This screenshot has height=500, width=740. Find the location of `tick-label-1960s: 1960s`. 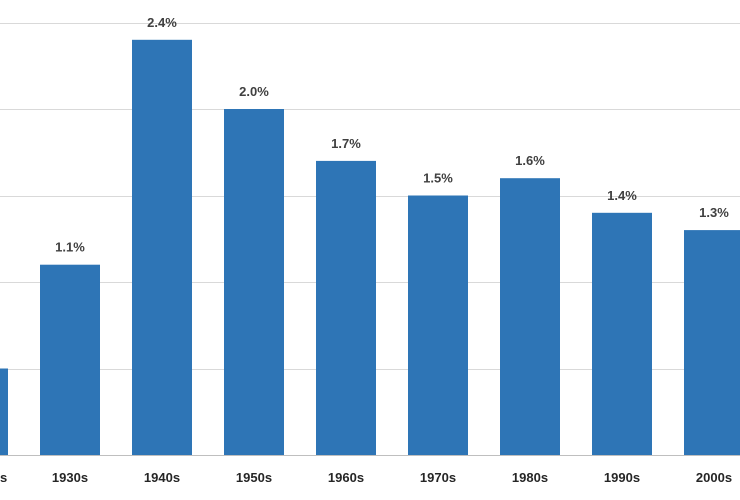

tick-label-1960s: 1960s is located at coordinates (346, 477).